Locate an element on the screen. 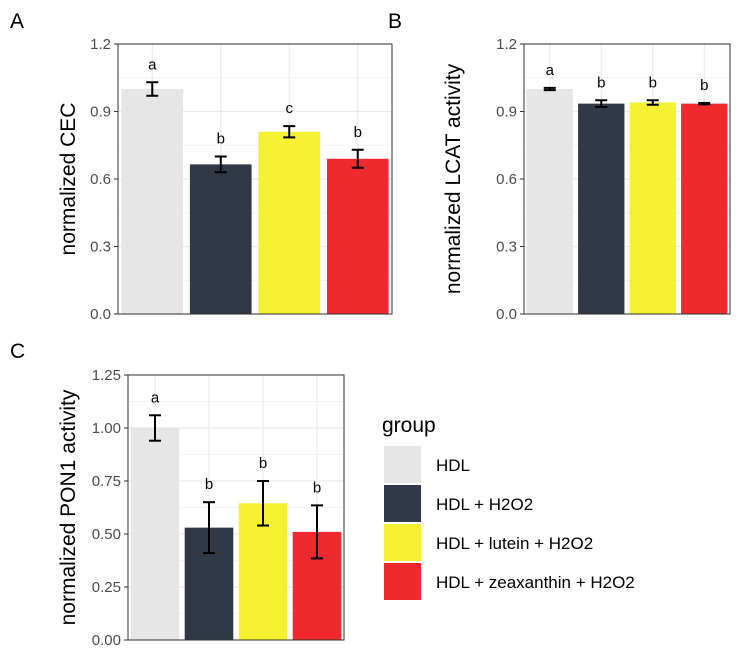  significance-label: c is located at coordinates (290, 108).